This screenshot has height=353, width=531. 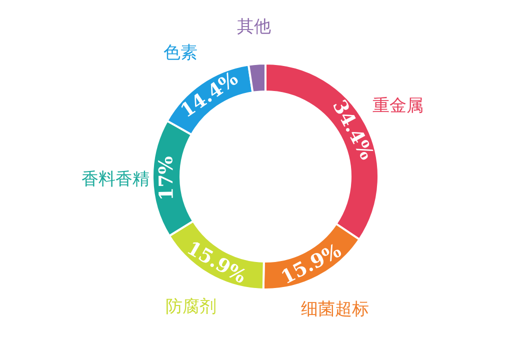 I want to click on slice-label: 色素, so click(x=180, y=52).